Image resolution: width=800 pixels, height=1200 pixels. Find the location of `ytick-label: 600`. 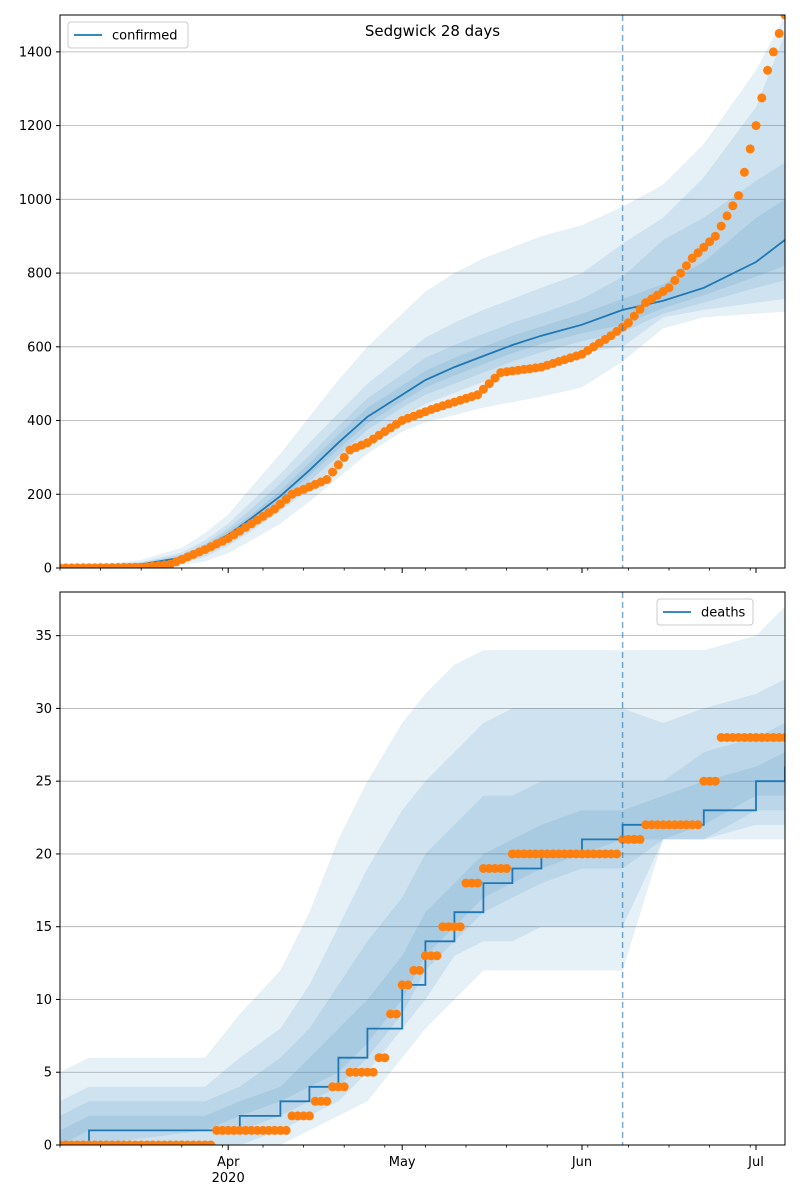

ytick-label: 600 is located at coordinates (39, 347).